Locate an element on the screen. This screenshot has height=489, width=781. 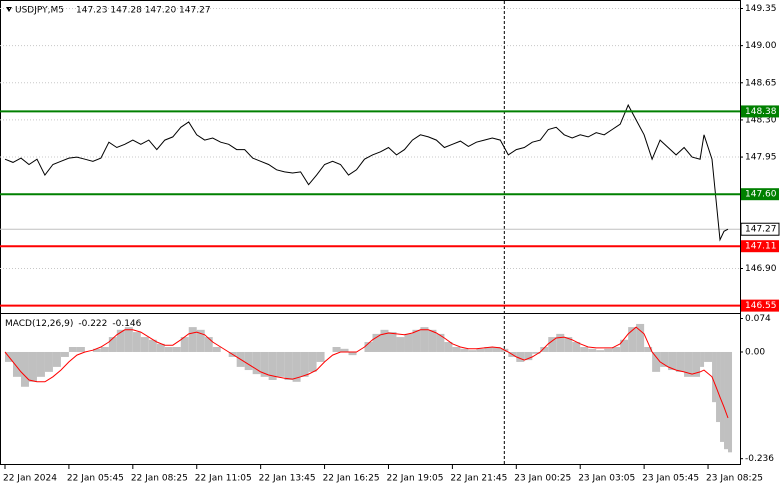
x-tick-label: 23 Jan 05:45 is located at coordinates (670, 479).